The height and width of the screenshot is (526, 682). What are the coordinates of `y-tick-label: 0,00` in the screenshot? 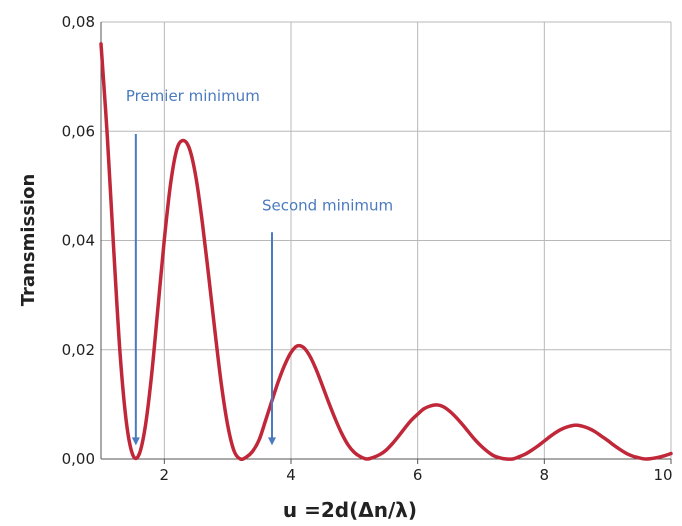 It's located at (78, 459).